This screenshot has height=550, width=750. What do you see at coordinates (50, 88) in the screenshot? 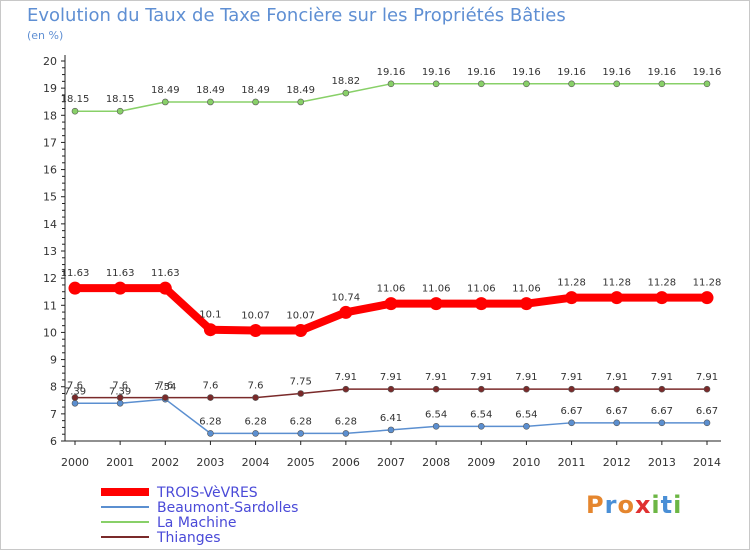
I see `y-tick-label: 19` at bounding box center [50, 88].